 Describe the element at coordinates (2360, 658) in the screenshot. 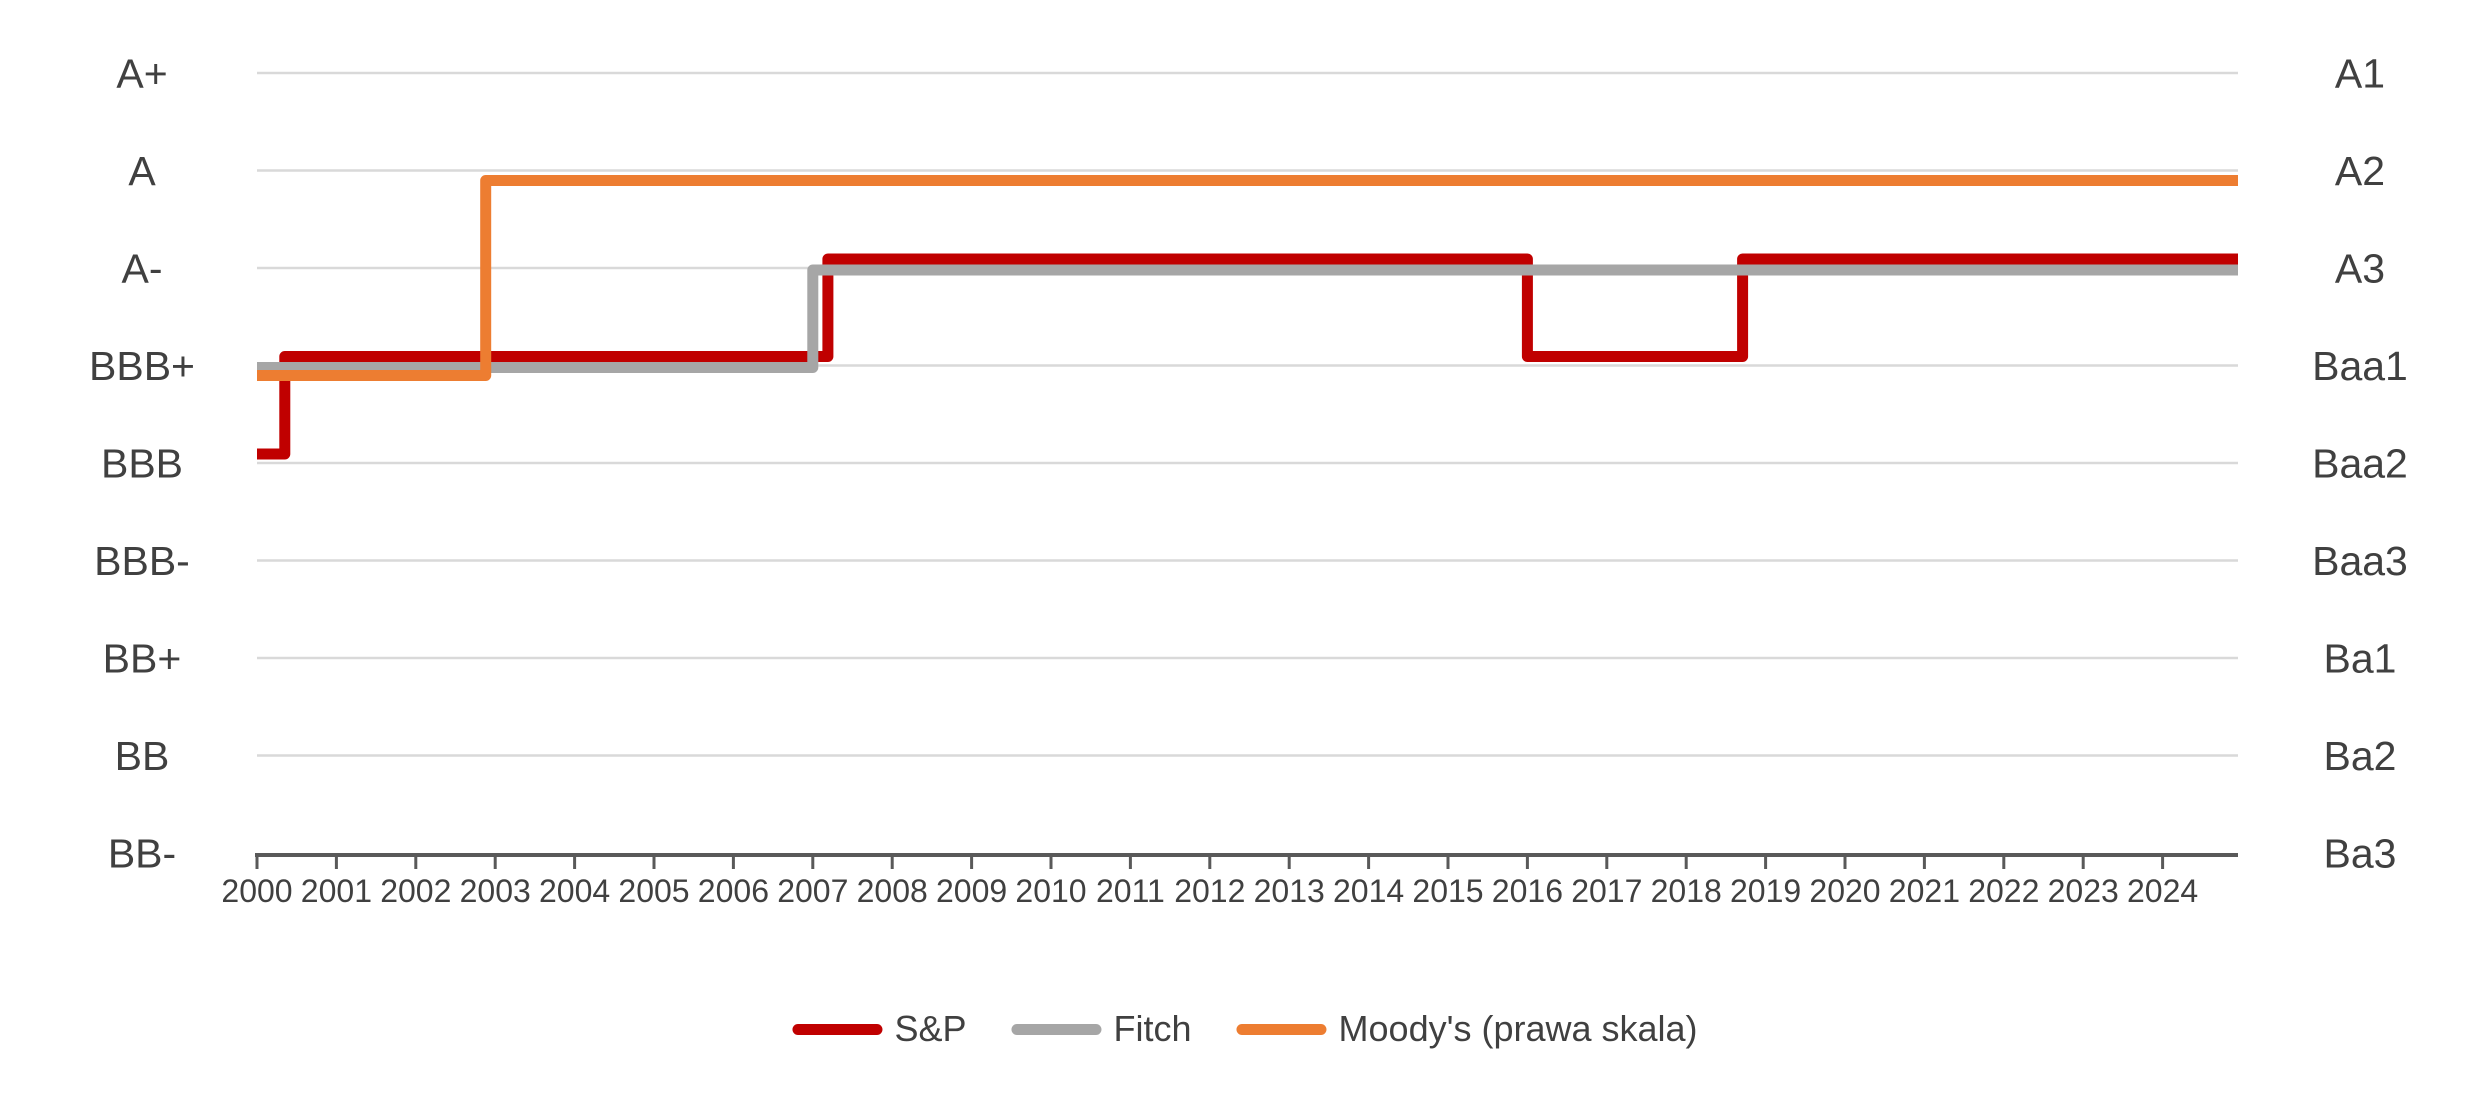

I see `right-axis-label: Ba1` at that location.